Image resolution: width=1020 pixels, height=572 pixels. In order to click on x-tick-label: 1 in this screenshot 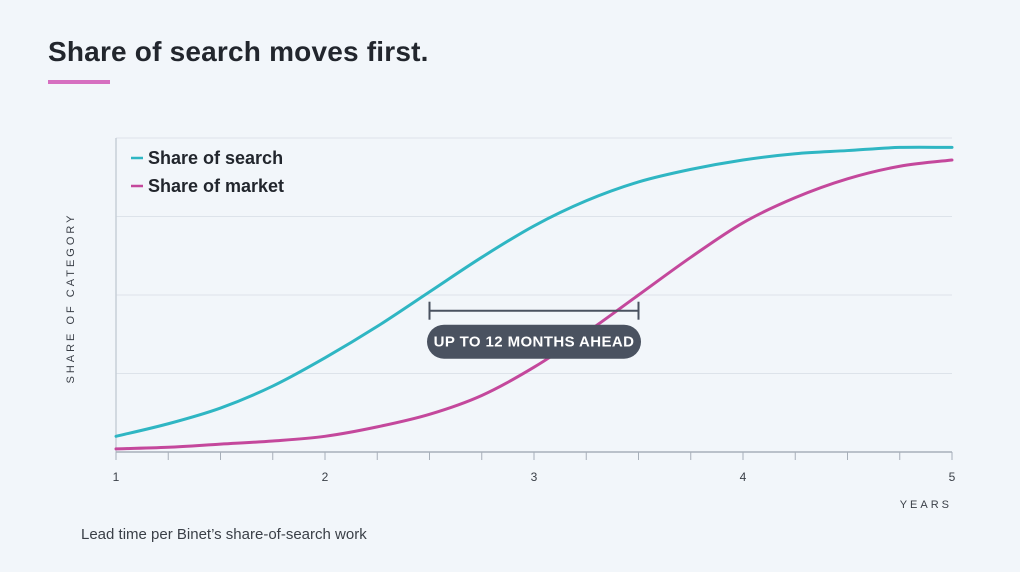, I will do `click(116, 477)`.